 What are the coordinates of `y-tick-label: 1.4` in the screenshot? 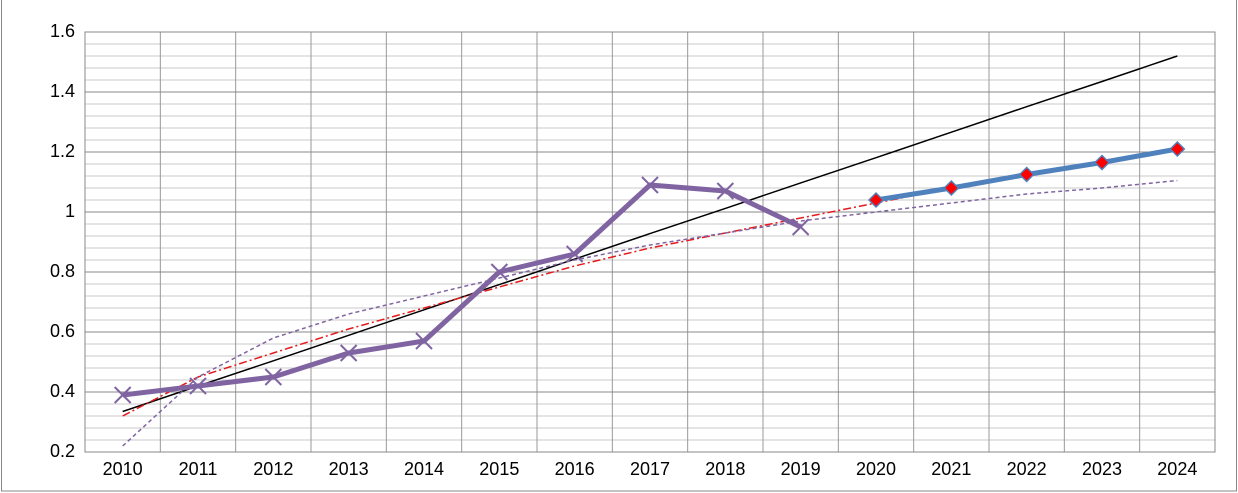 It's located at (62, 91).